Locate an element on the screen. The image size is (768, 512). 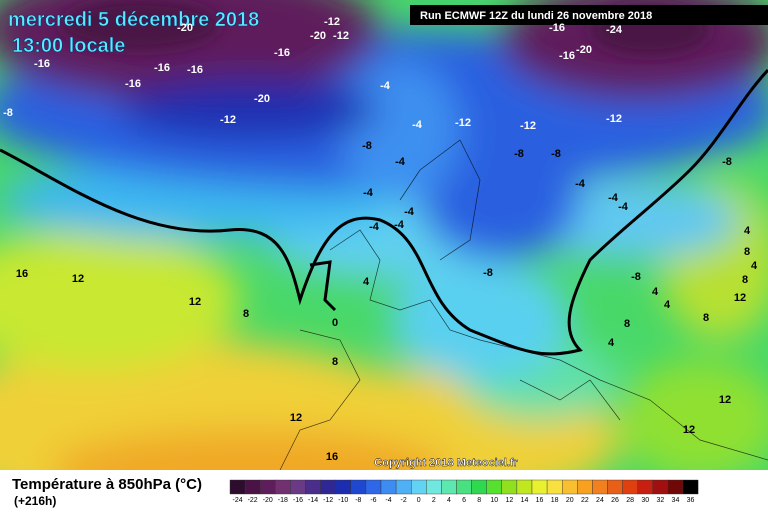
run-banner is located at coordinates (589, 15).